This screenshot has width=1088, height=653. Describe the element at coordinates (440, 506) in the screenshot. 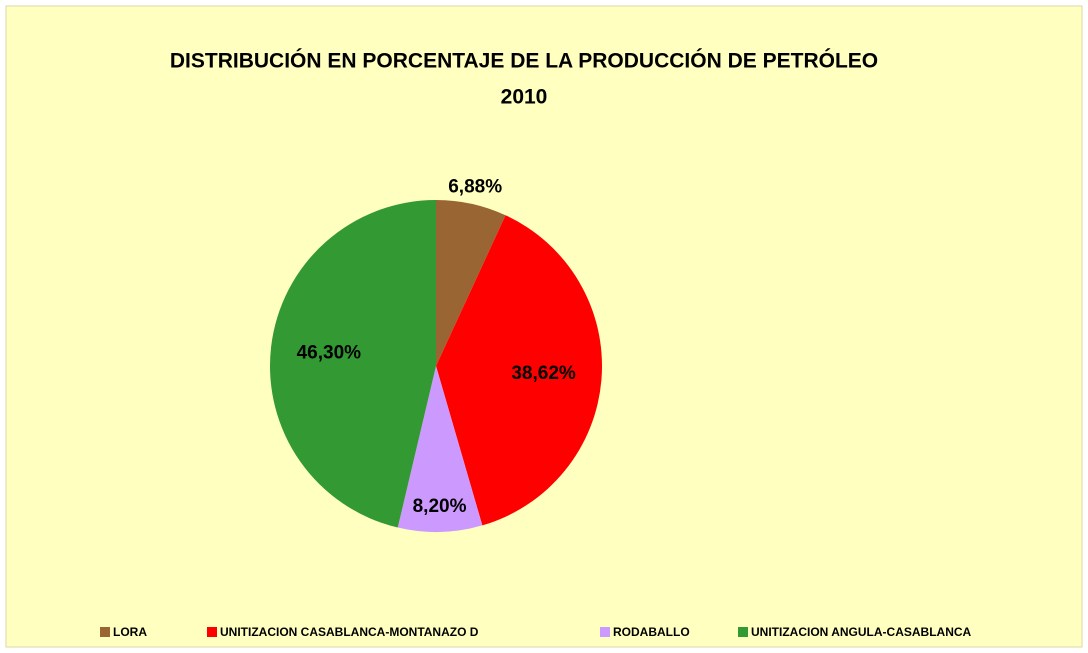

I see `data-label: 8,20%` at that location.